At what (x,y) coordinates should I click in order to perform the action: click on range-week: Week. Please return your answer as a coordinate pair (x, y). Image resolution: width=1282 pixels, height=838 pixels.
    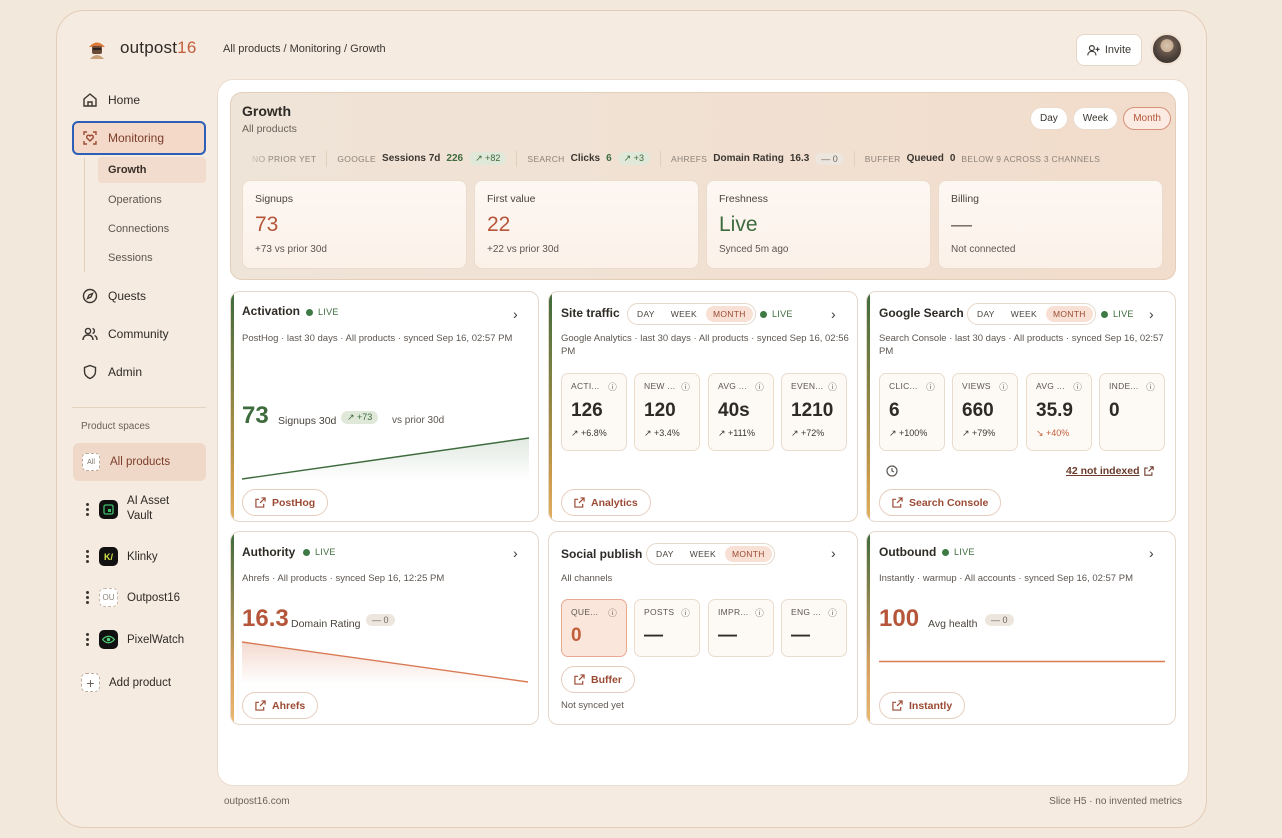
    Looking at the image, I should click on (1095, 118).